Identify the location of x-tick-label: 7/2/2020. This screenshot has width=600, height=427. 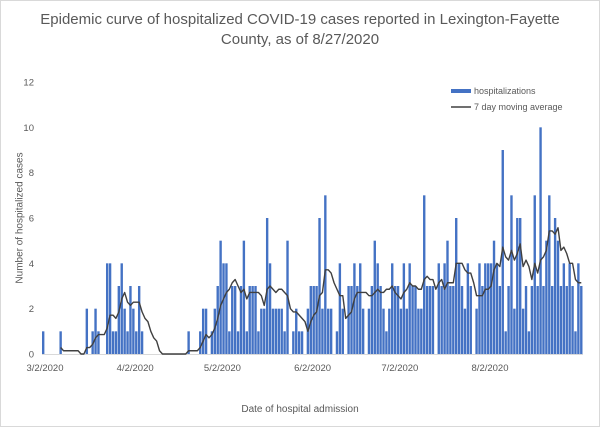
(399, 368).